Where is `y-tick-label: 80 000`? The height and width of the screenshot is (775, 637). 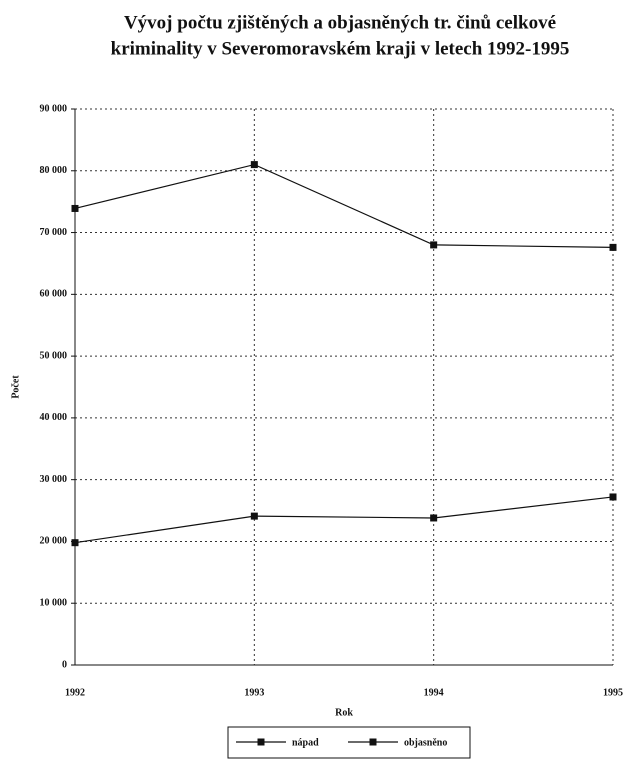
y-tick-label: 80 000 is located at coordinates (54, 170).